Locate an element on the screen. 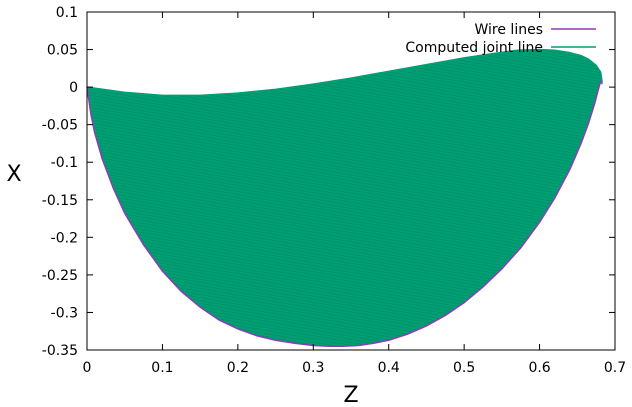 Image resolution: width=632 pixels, height=407 pixels. x-tick-label: 0.3 is located at coordinates (313, 368).